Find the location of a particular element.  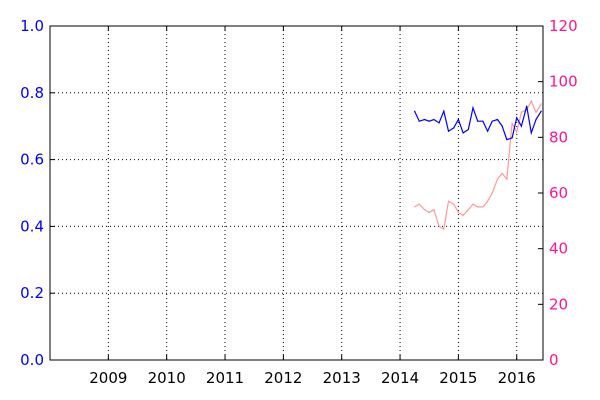

x-tick-label: 2013 is located at coordinates (342, 378).